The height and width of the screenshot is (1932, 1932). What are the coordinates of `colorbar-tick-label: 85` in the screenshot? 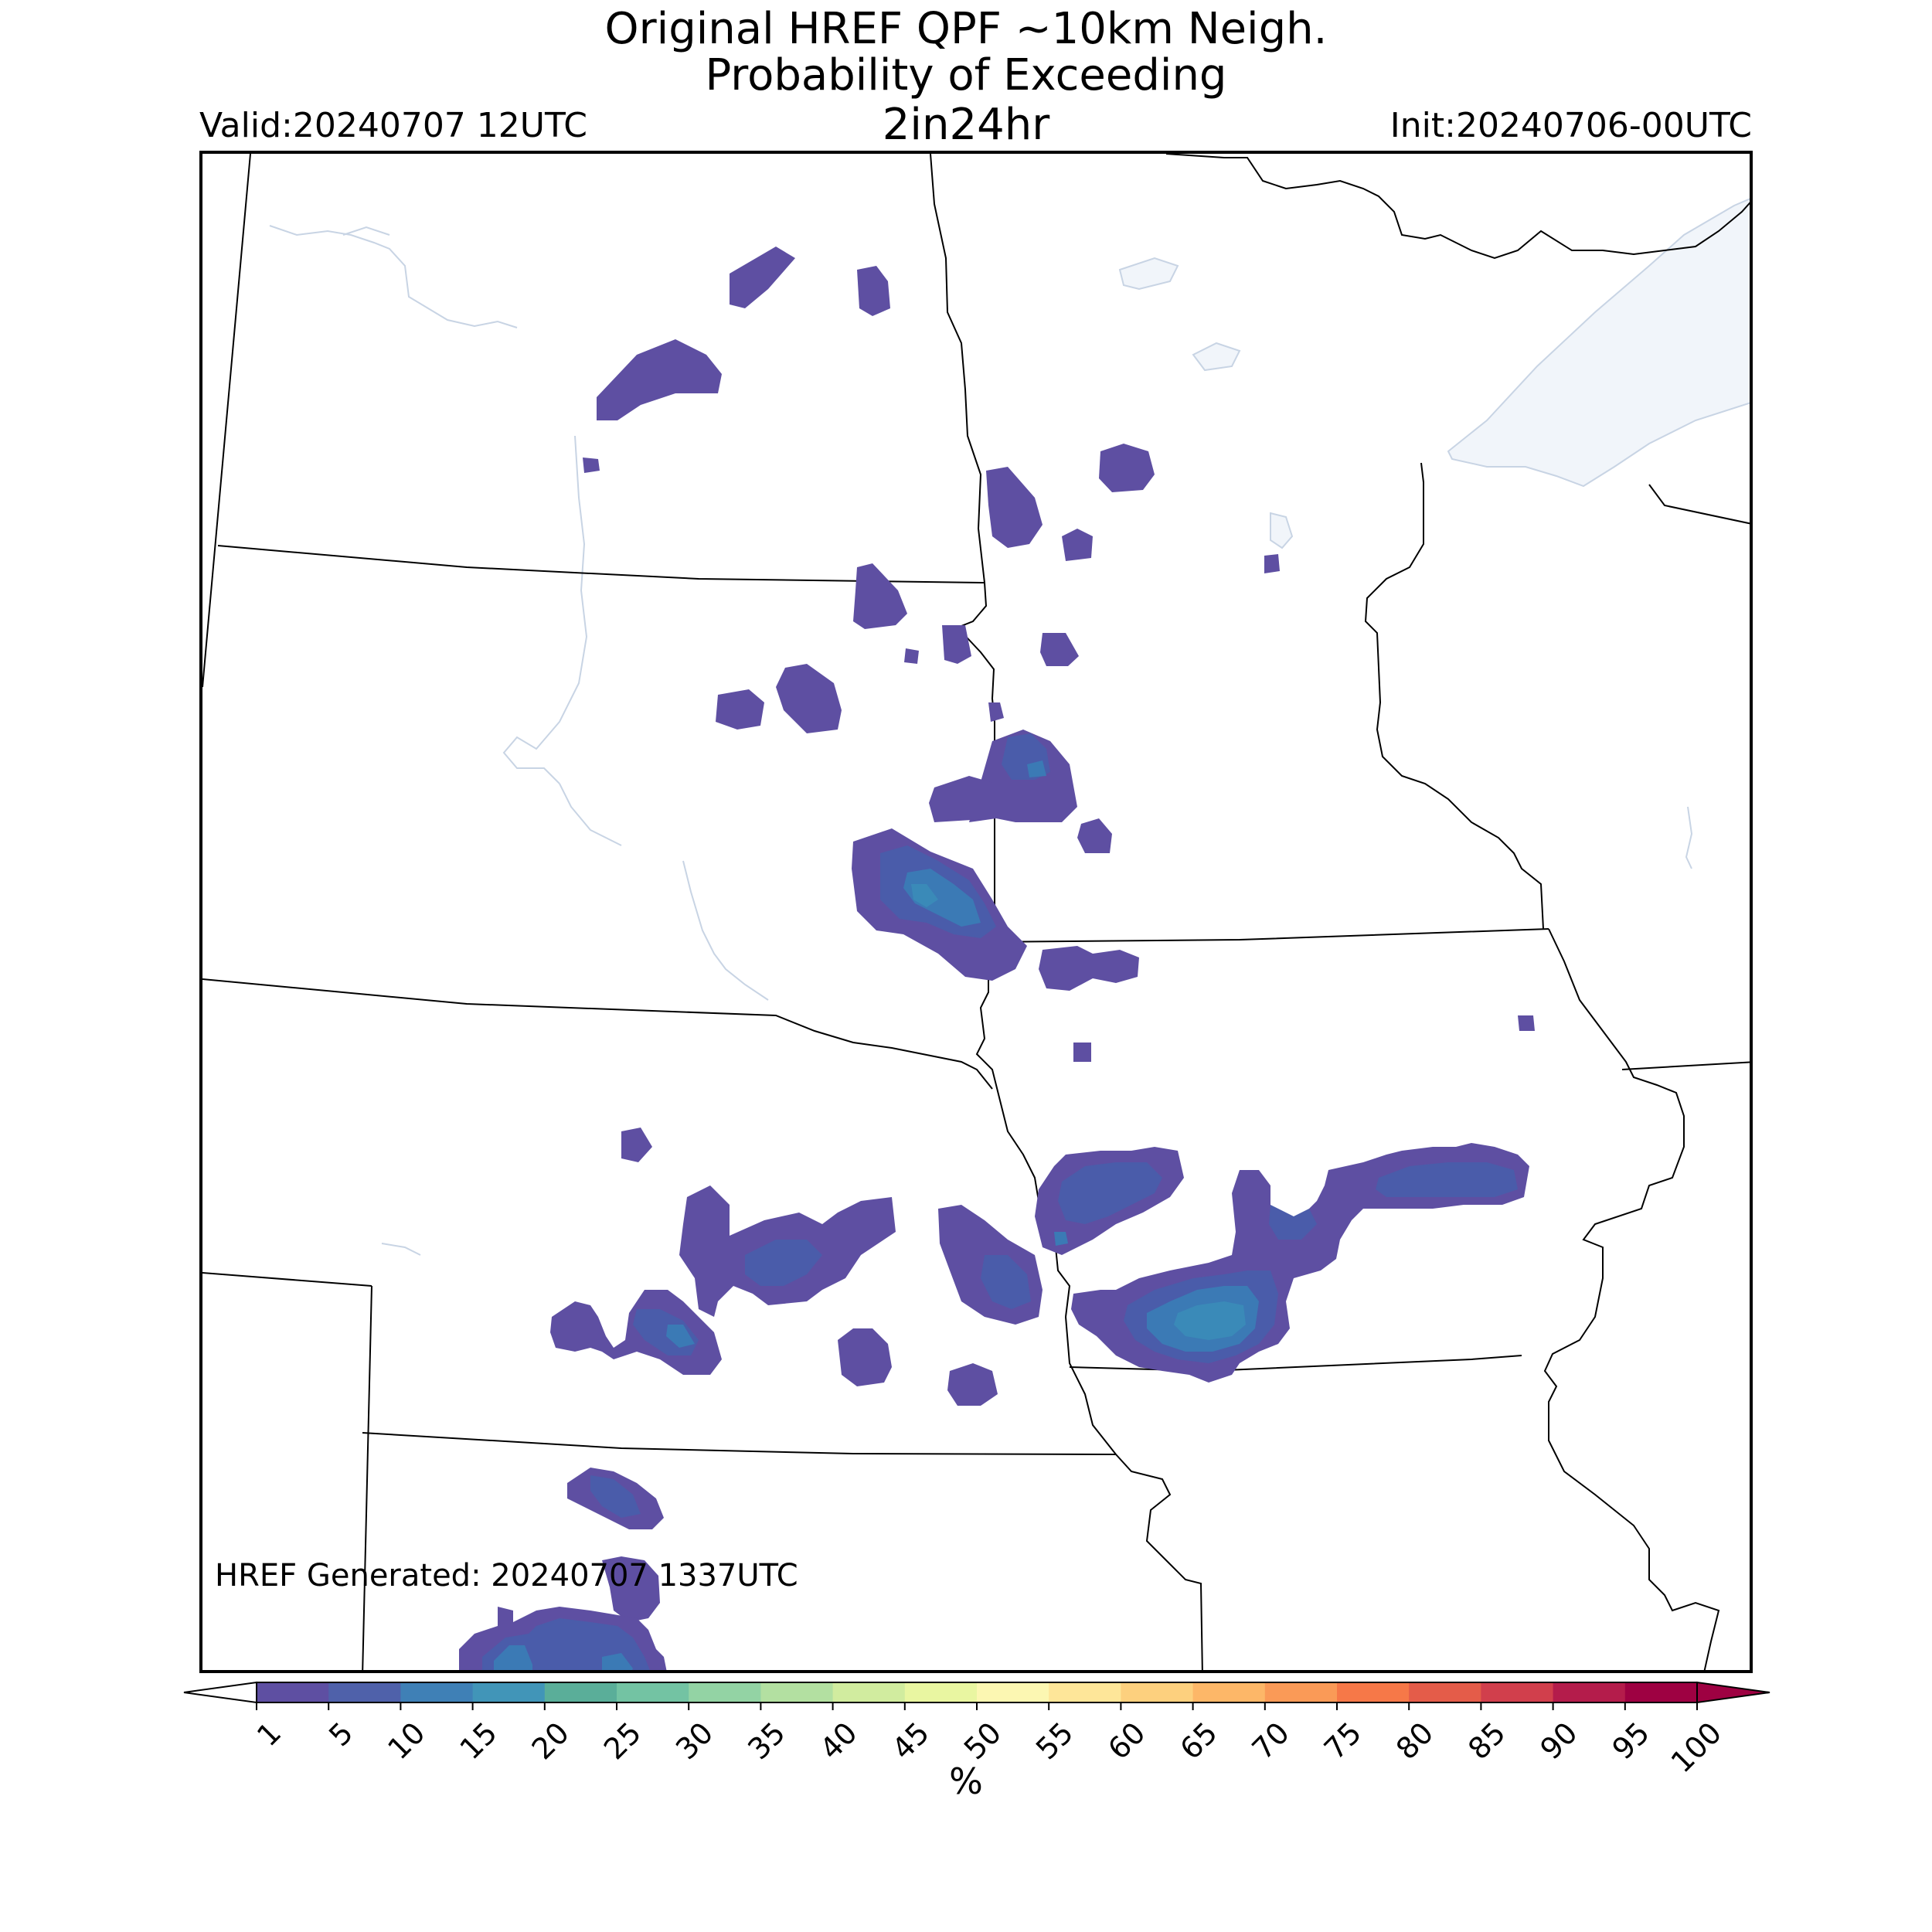 It's located at (1487, 1741).